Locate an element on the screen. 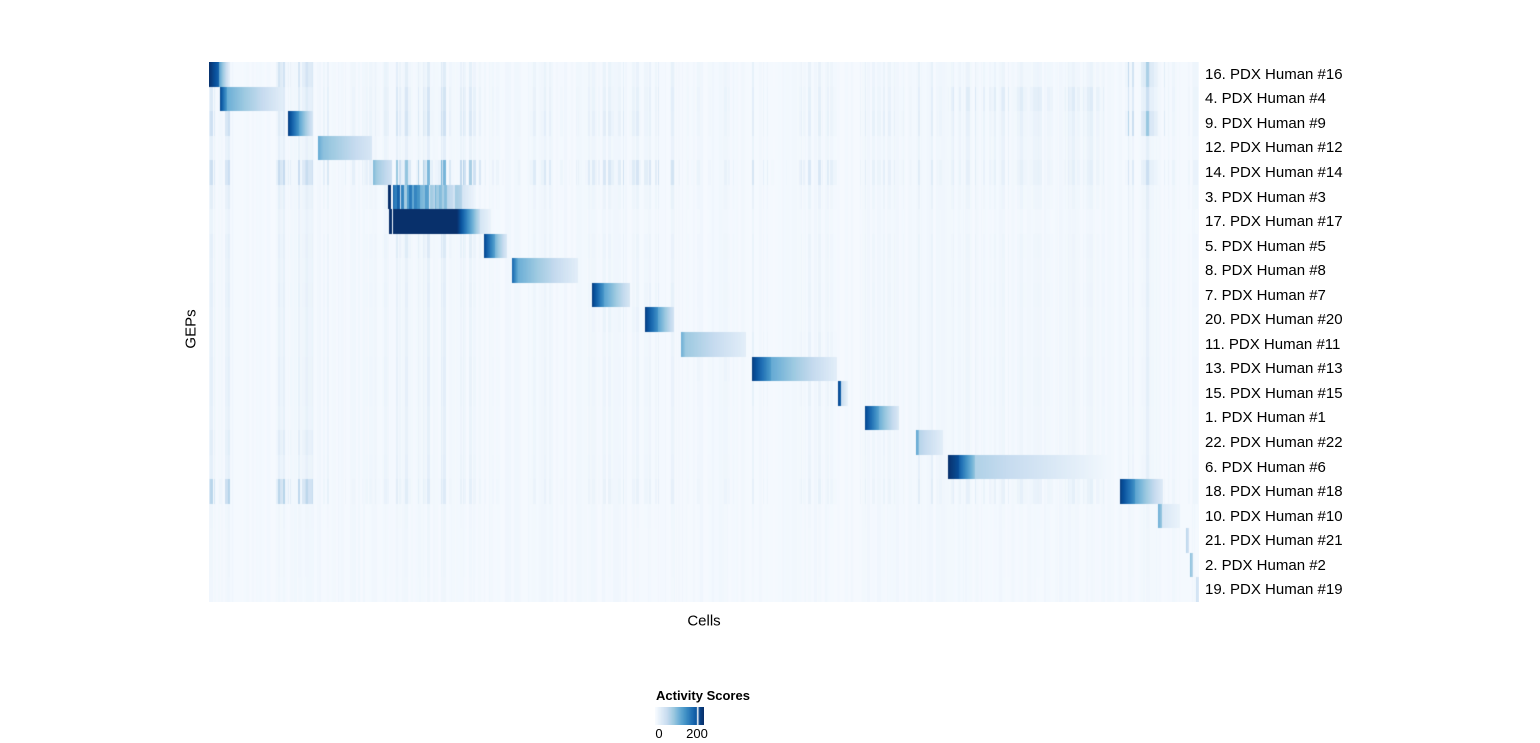 The width and height of the screenshot is (1540, 743). row-label: 2. PDX Human #2 is located at coordinates (1265, 565).